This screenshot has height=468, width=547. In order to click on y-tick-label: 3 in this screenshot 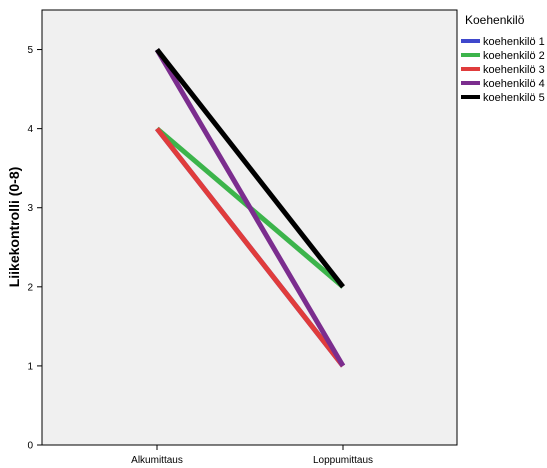, I will do `click(30, 208)`.